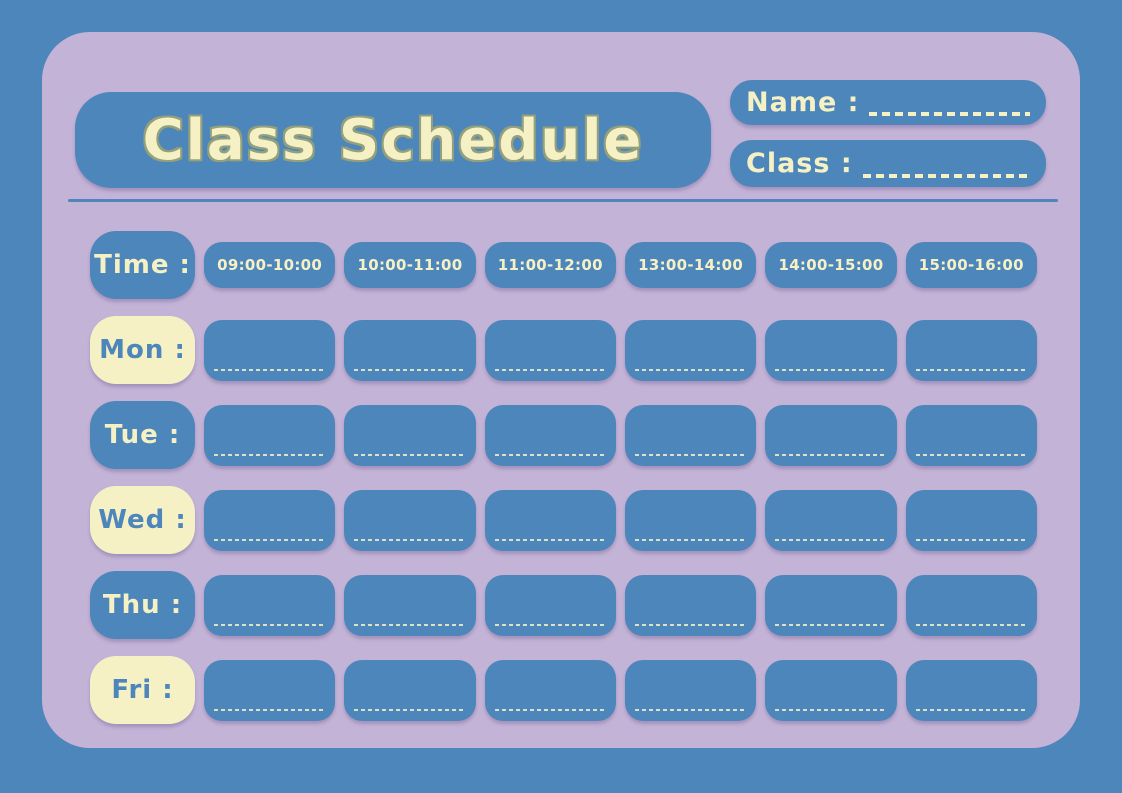 The width and height of the screenshot is (1122, 793). Describe the element at coordinates (410, 265) in the screenshot. I see `time-slot-header: 10:00-11:00` at that location.